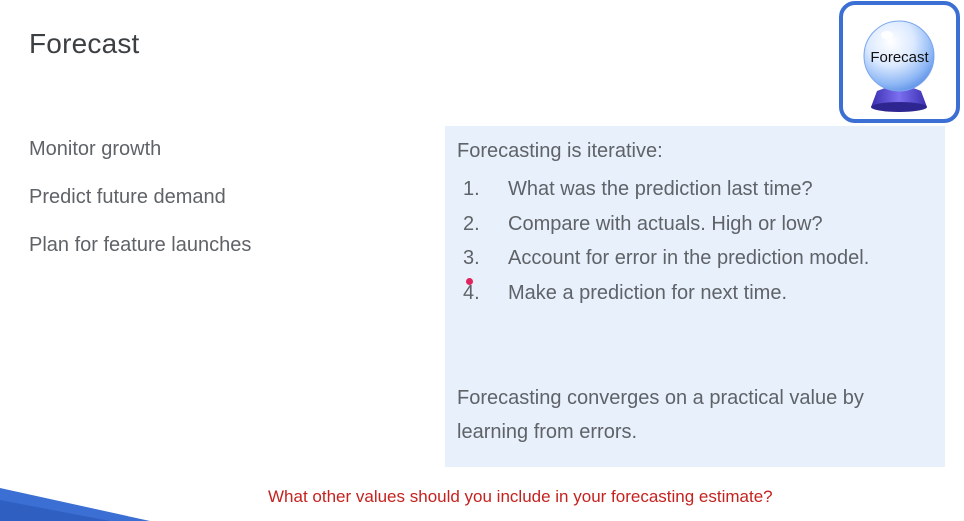 Image resolution: width=964 pixels, height=521 pixels. Describe the element at coordinates (648, 292) in the screenshot. I see `step-text: Make a prediction for next time.` at that location.